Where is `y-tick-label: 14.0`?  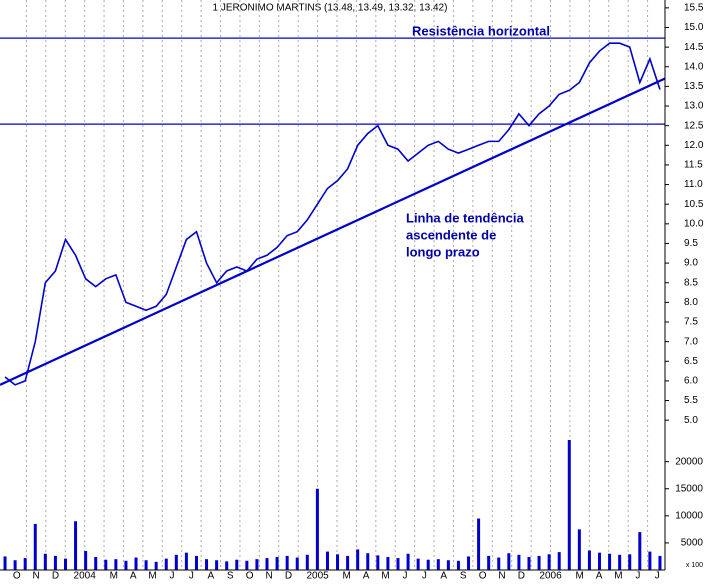 y-tick-label: 14.0 is located at coordinates (694, 66).